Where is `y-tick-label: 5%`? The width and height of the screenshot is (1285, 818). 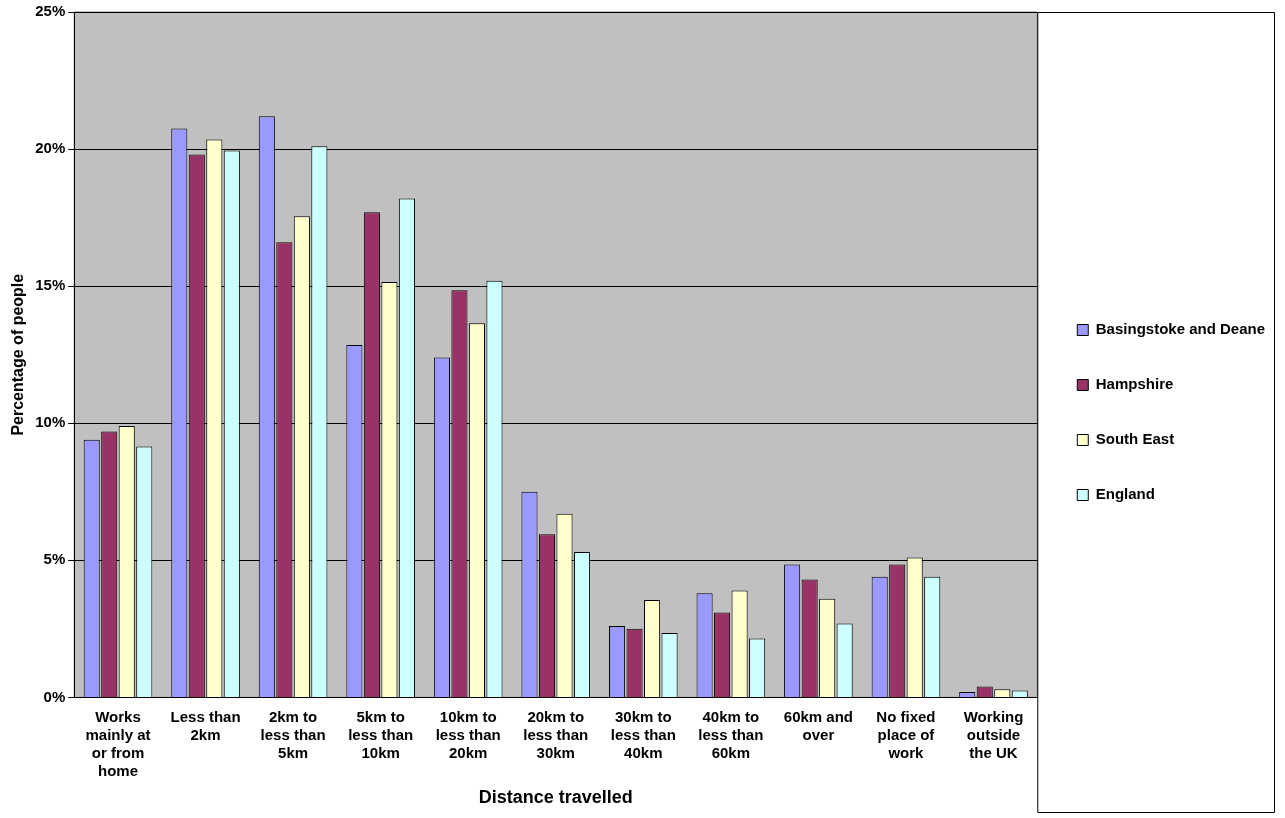
y-tick-label: 5% is located at coordinates (54, 559).